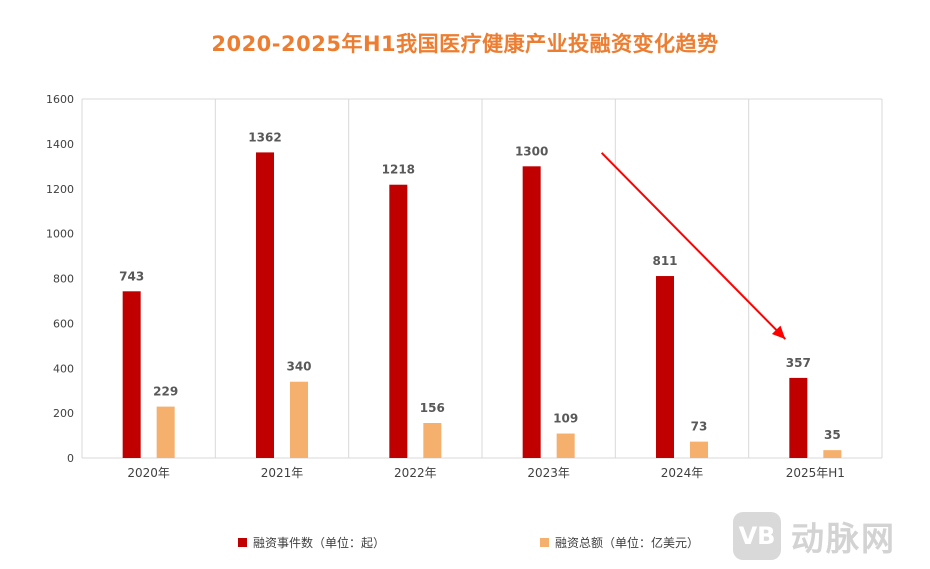 Image resolution: width=930 pixels, height=569 pixels. Describe the element at coordinates (415, 473) in the screenshot. I see `x-tick-label: 2022年` at that location.